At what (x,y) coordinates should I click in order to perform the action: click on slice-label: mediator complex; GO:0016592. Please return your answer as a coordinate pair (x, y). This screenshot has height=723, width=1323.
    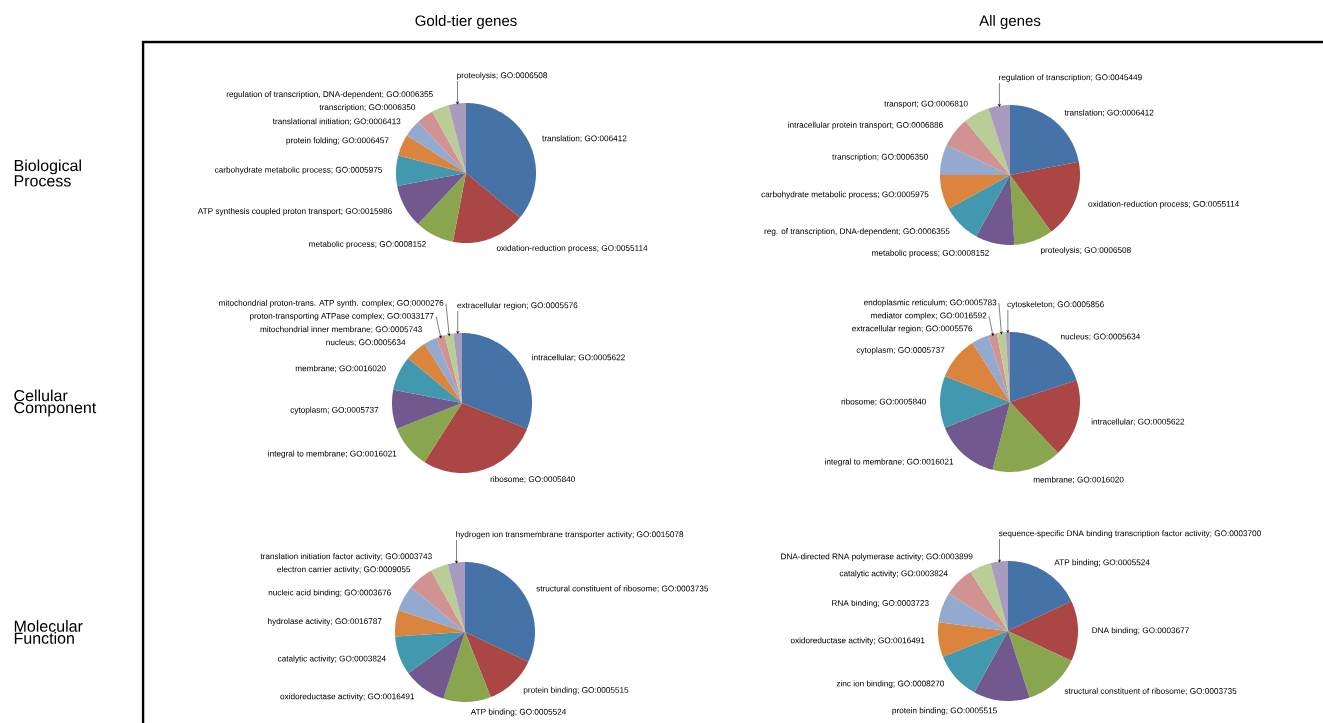
    Looking at the image, I should click on (929, 316).